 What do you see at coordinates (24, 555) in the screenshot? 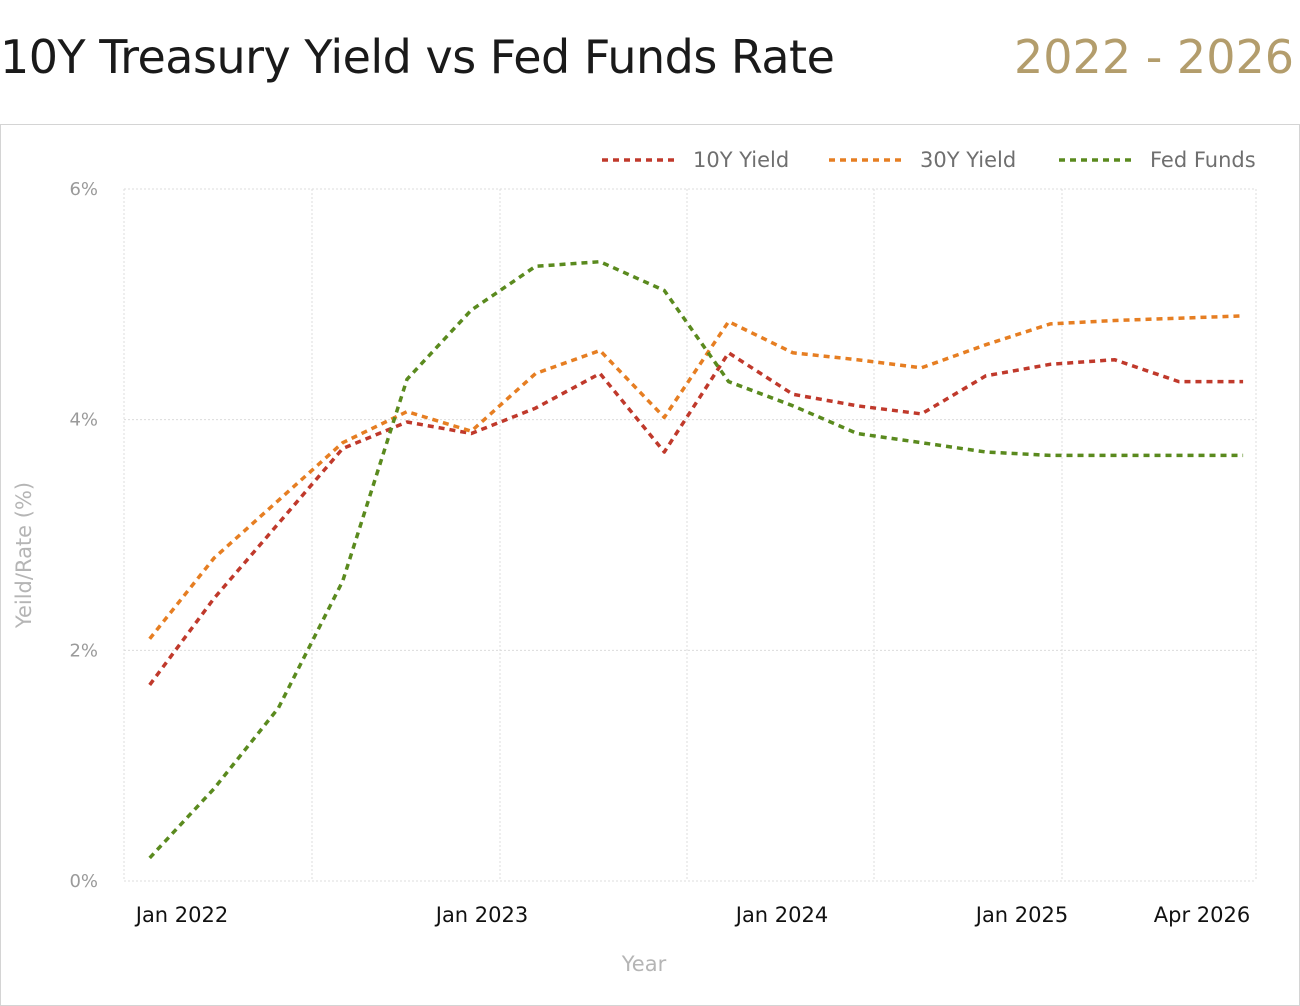
I see `y-axis-label: Yeild/Rate (%)` at bounding box center [24, 555].